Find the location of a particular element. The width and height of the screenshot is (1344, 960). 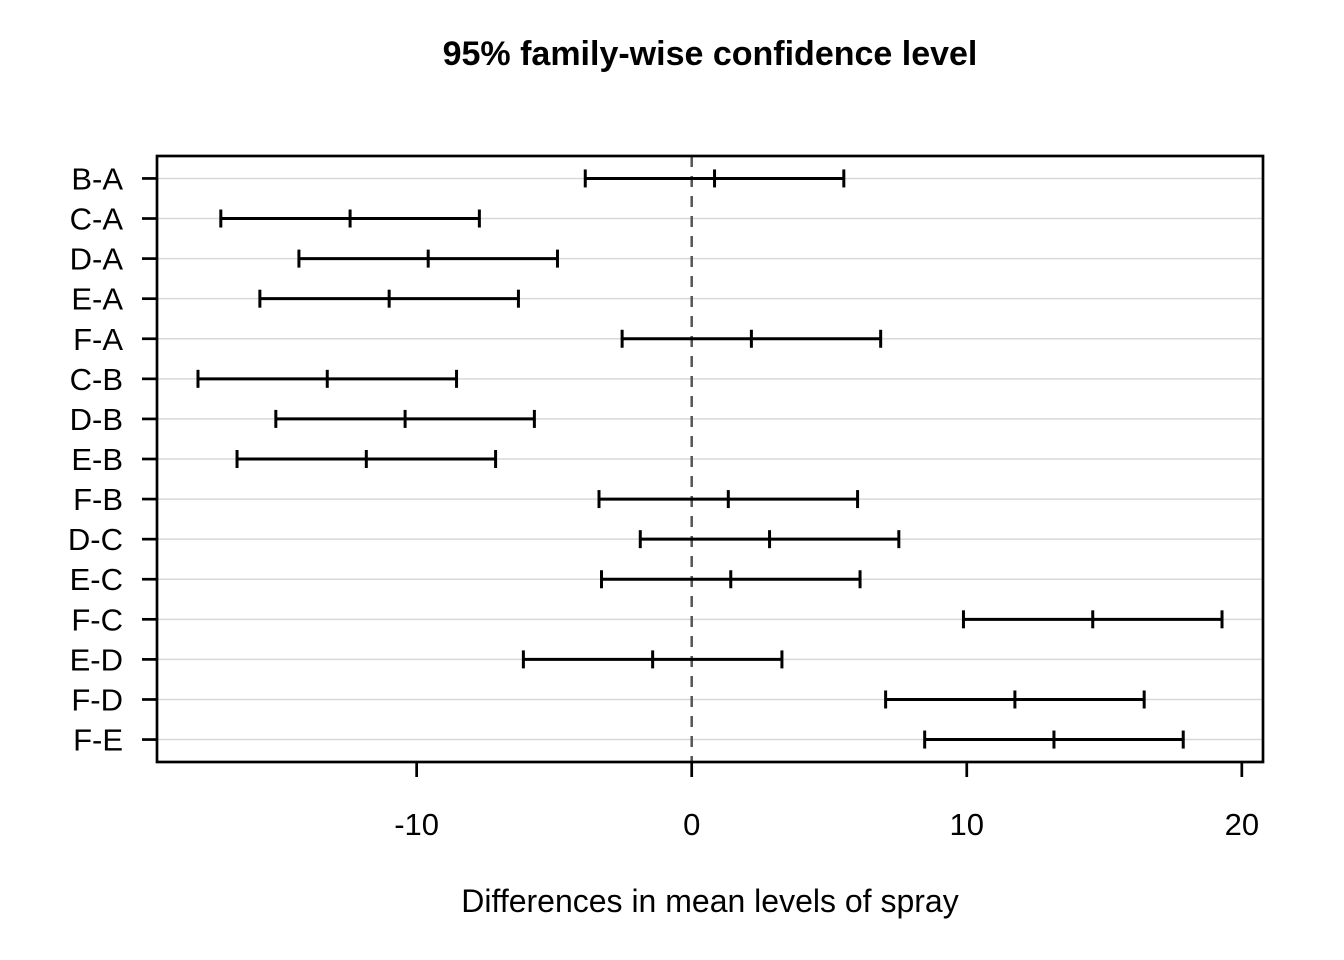

y-axis-tick-label: D-A is located at coordinates (97, 259).